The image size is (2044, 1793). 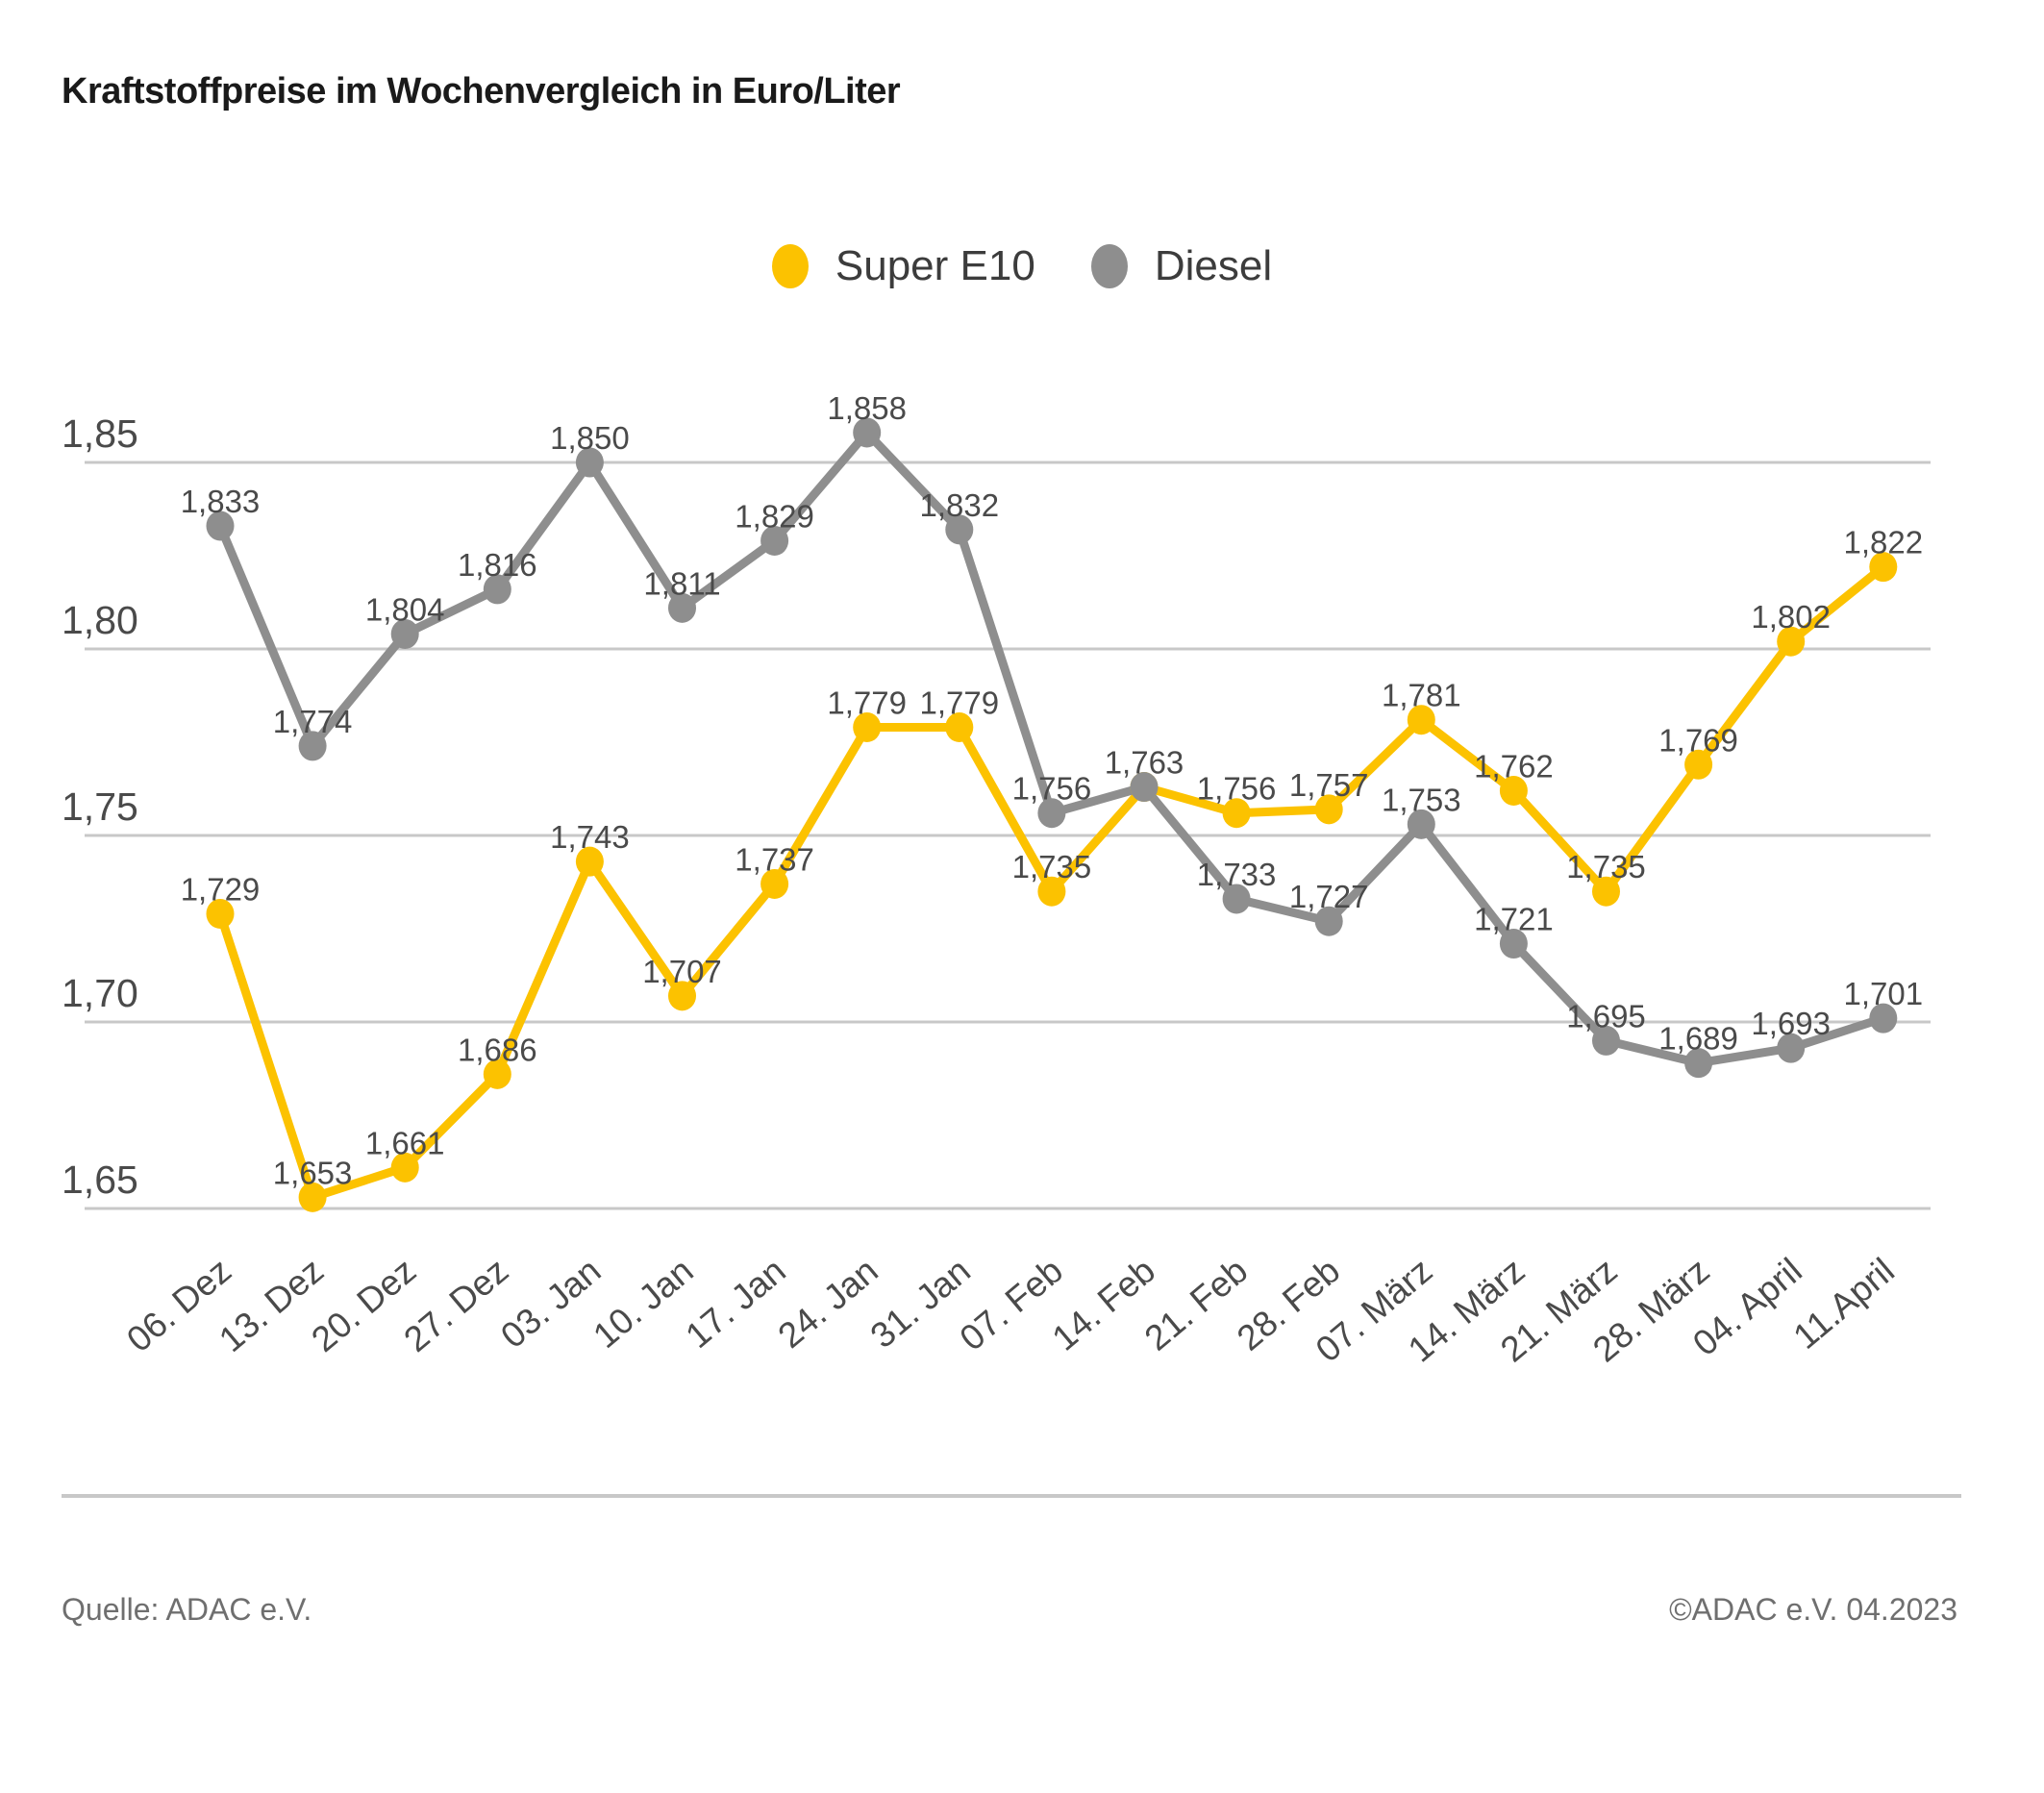 What do you see at coordinates (100, 806) in the screenshot?
I see `y-axis-tick-label: 1,75` at bounding box center [100, 806].